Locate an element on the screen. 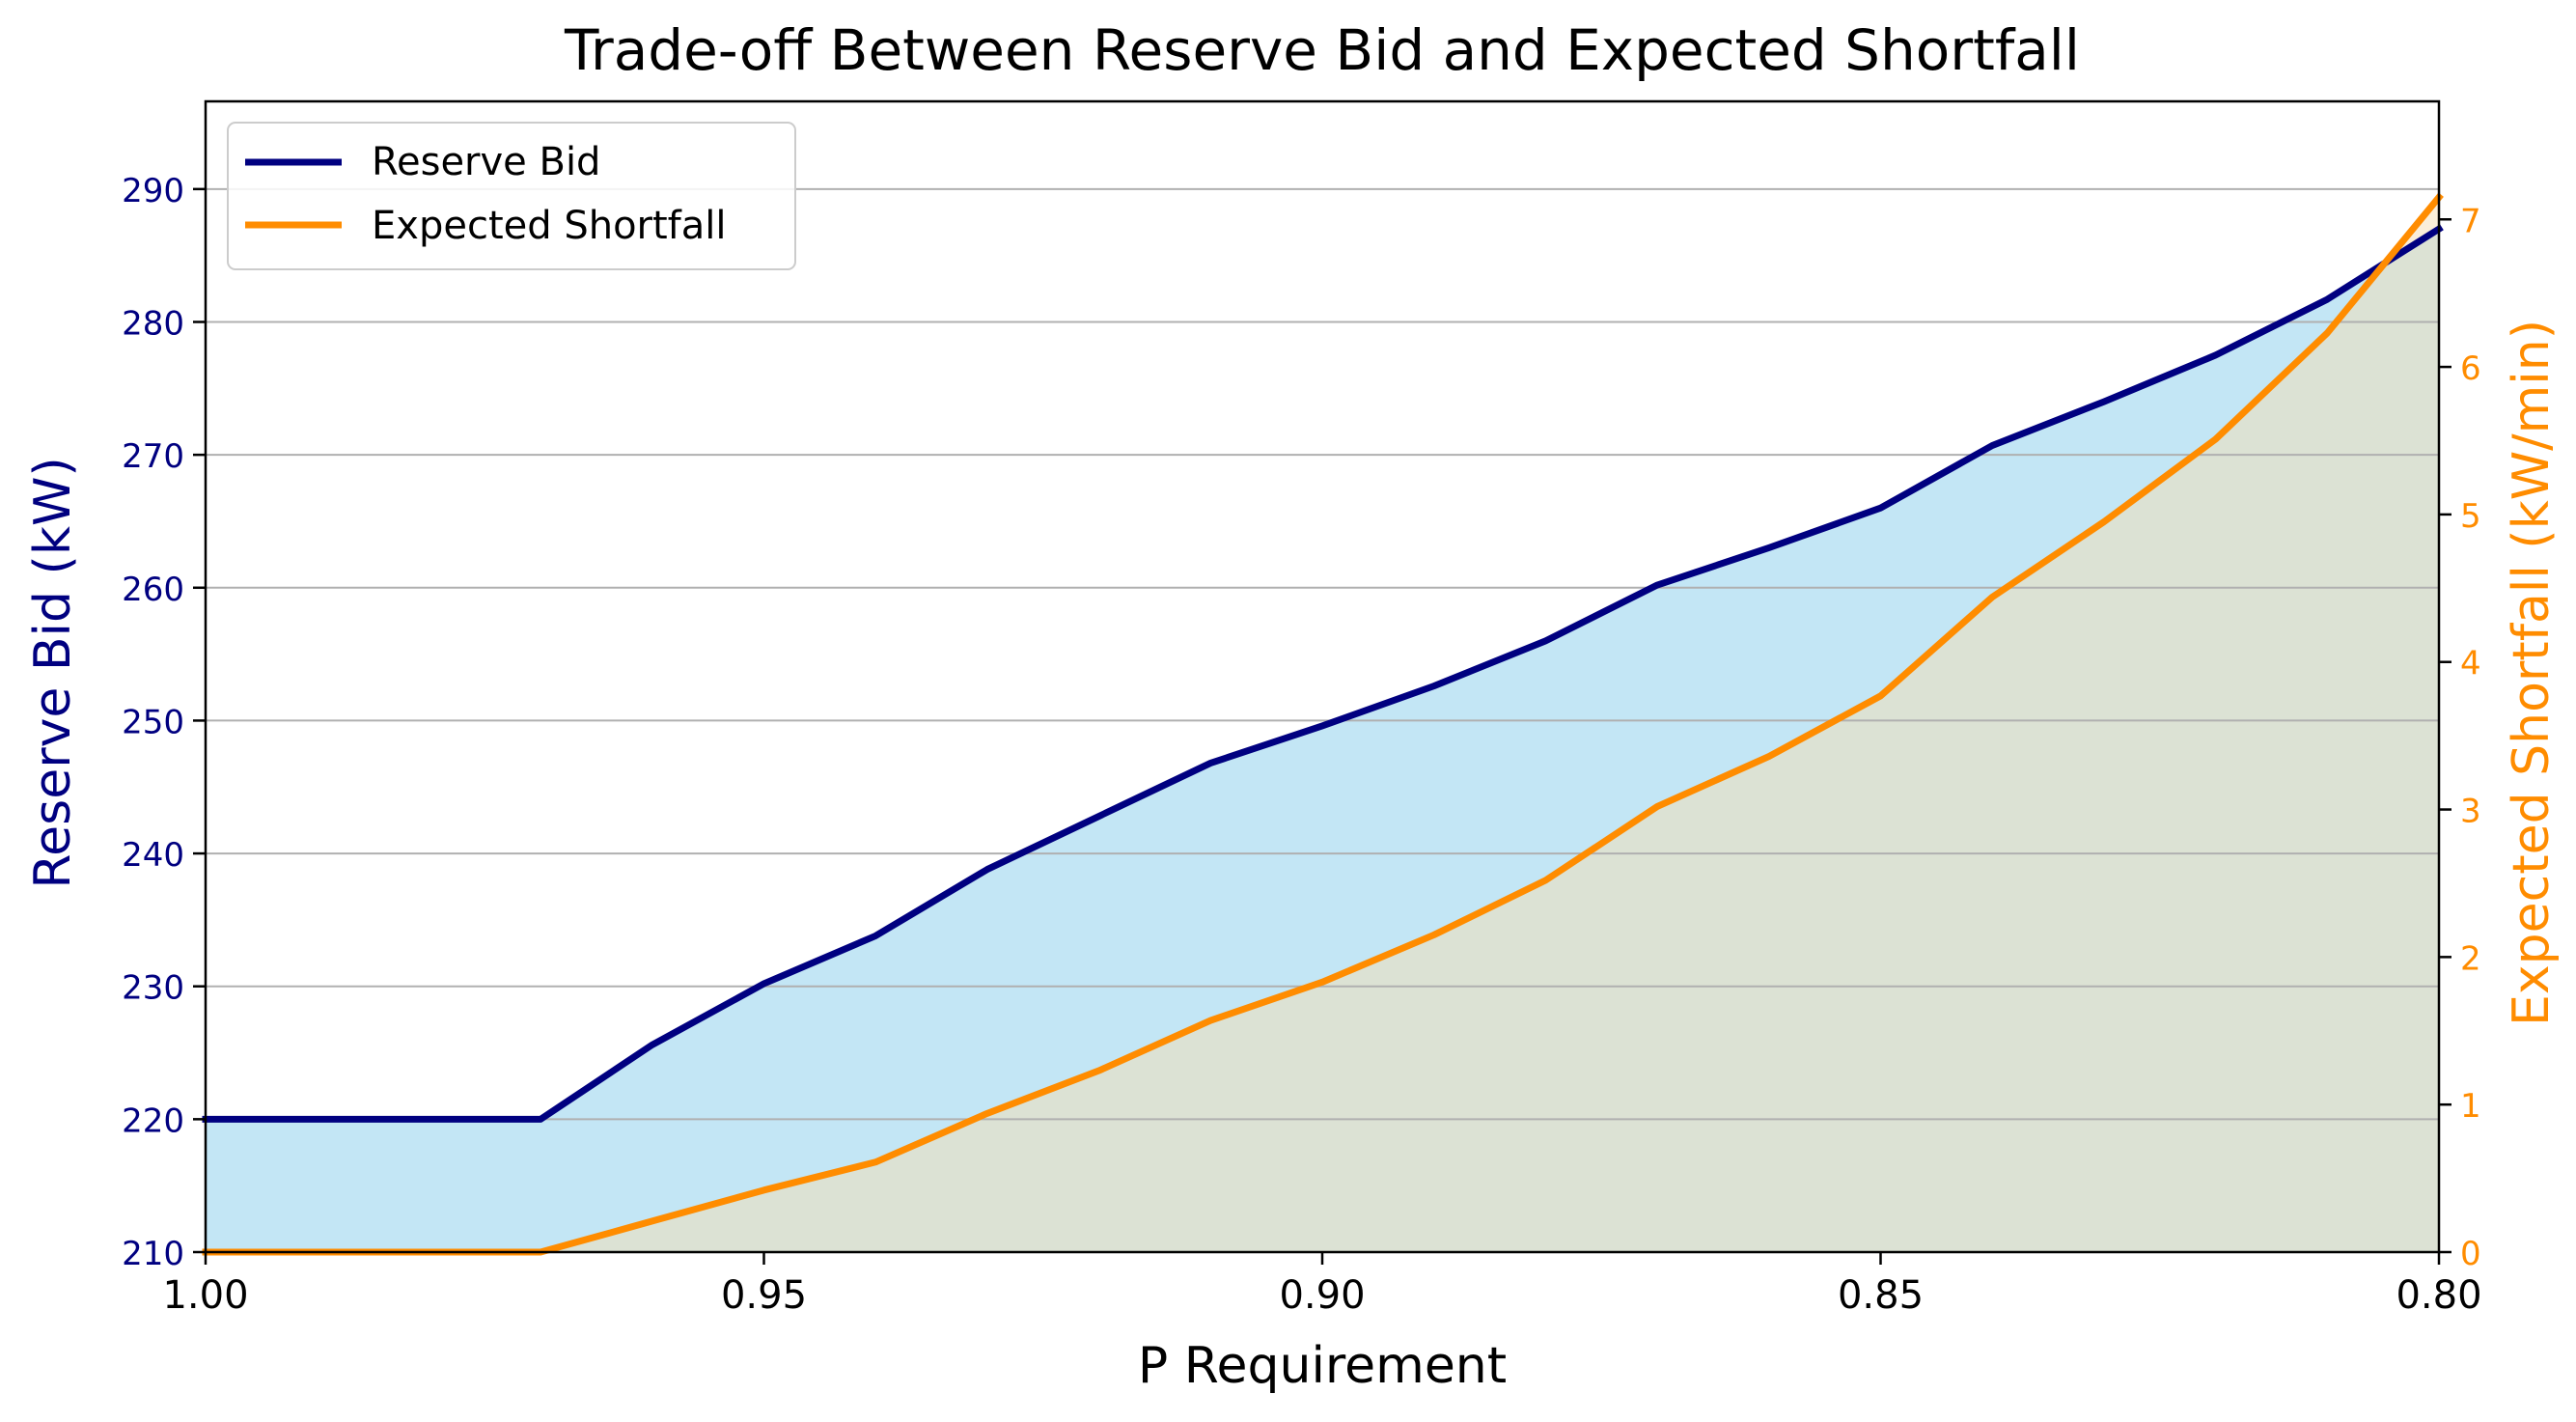 The image size is (2576, 1422). x-tick-label: 0.85 is located at coordinates (1881, 1295).